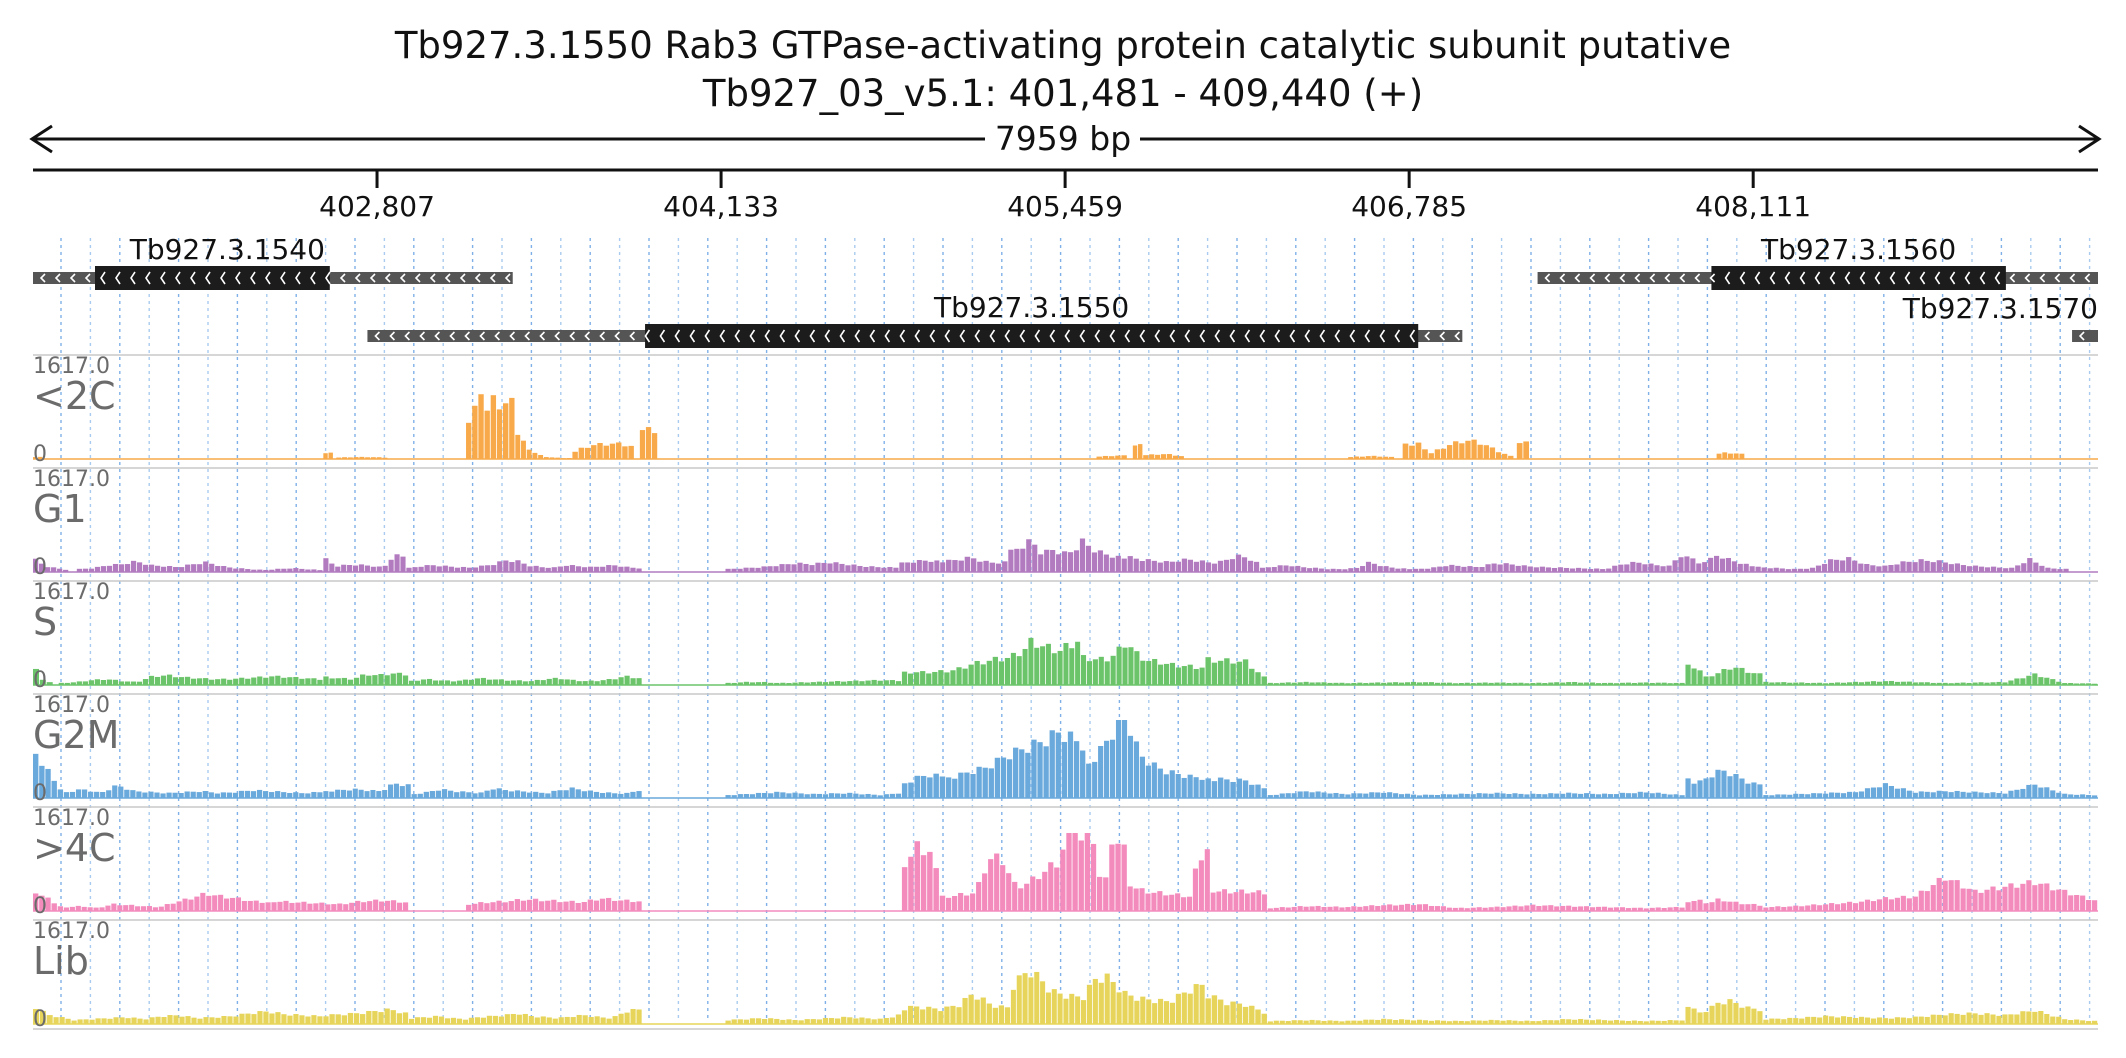 The image size is (2126, 1058). I want to click on gene-Tb927-3-1540: Tb927.3.1540, so click(273, 261).